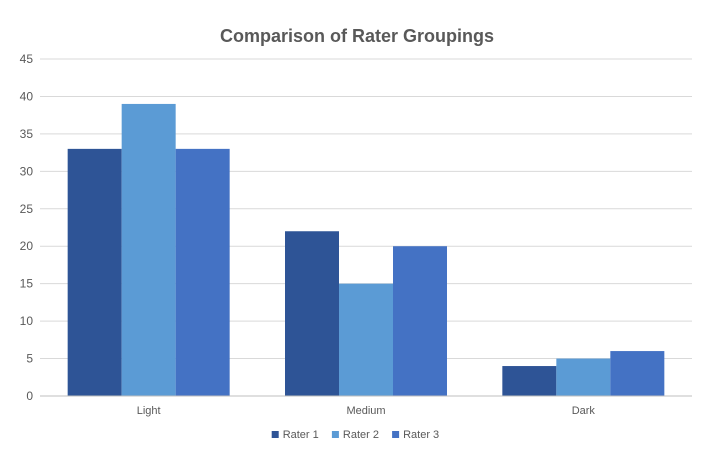 Image resolution: width=714 pixels, height=465 pixels. I want to click on y-tick-label: 5, so click(29, 359).